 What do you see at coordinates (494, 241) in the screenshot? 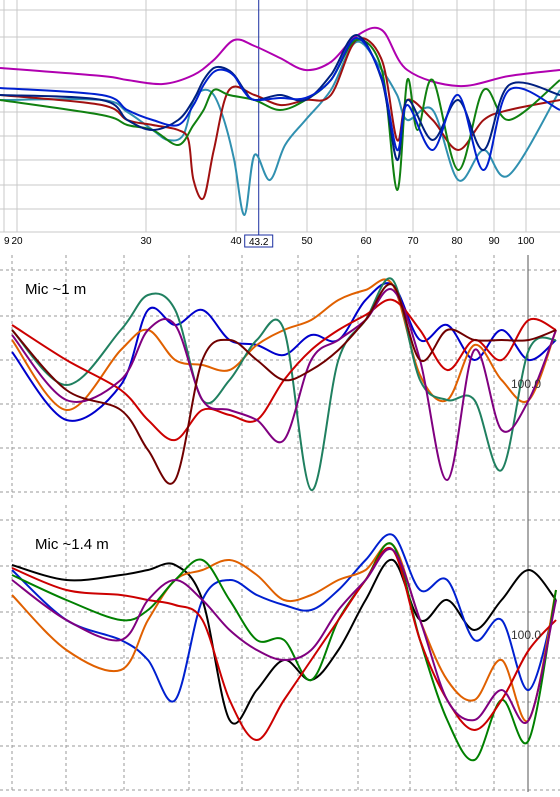
I see `x-tick-label: 90` at bounding box center [494, 241].